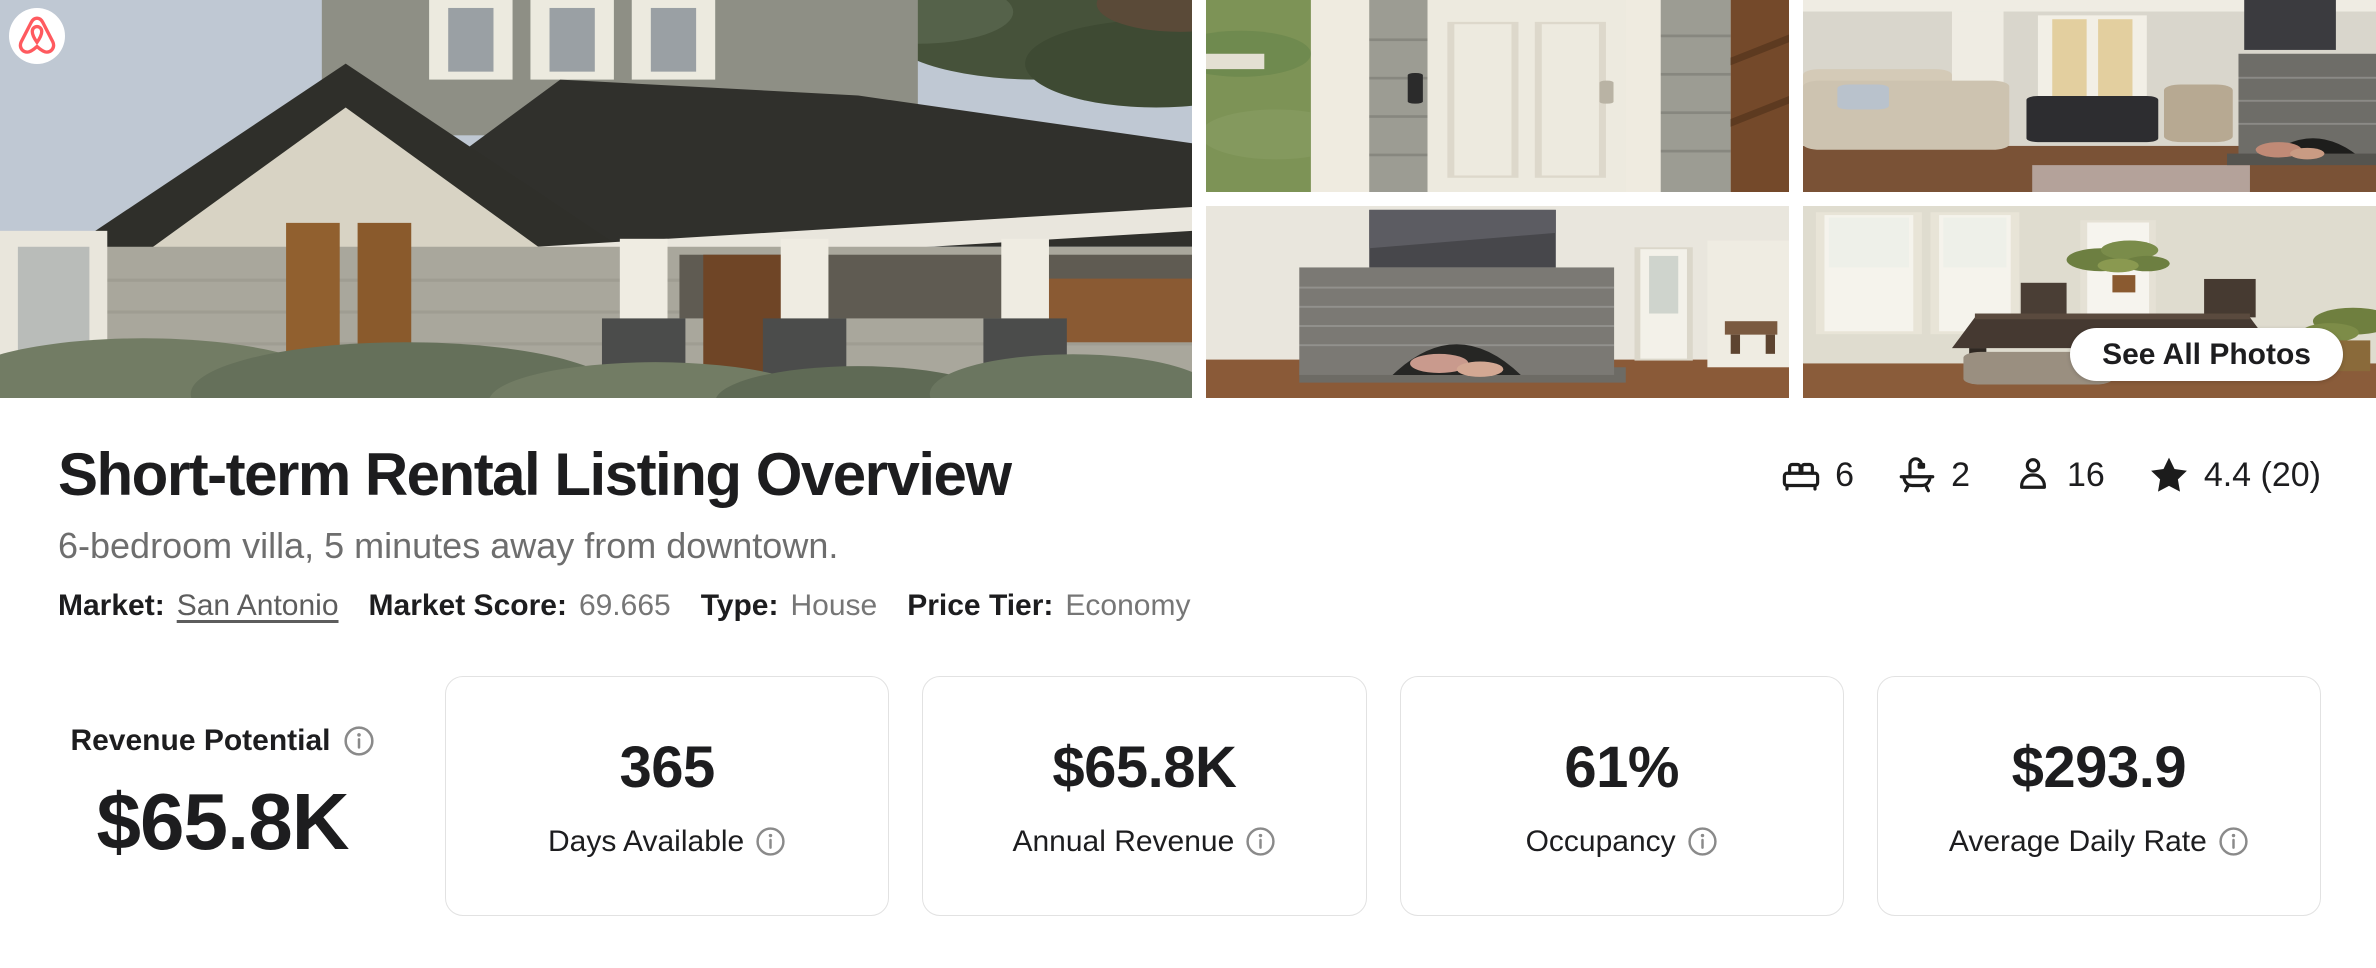 Image resolution: width=2376 pixels, height=968 pixels. Describe the element at coordinates (2058, 475) in the screenshot. I see `stat-guests: 16` at that location.